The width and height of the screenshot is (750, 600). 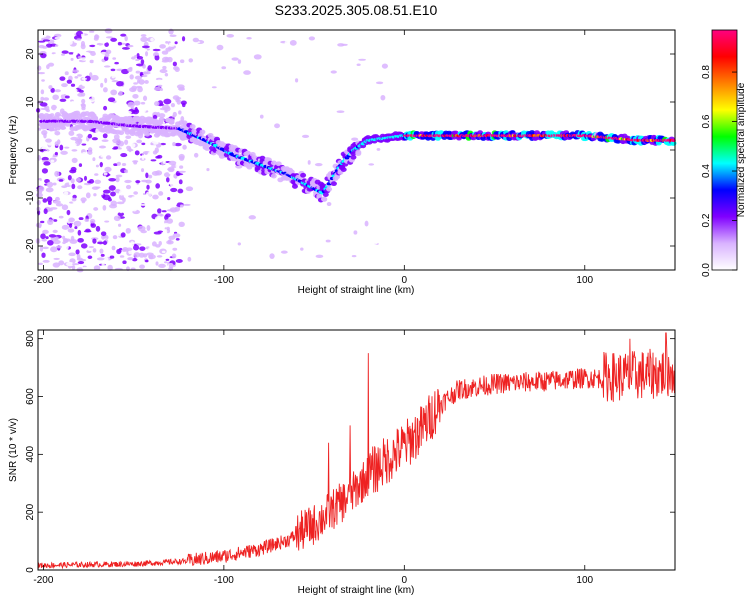 I want to click on colorbar-ticks: 0.0 0.2 0.4 0.6 0.8, so click(x=719, y=171).